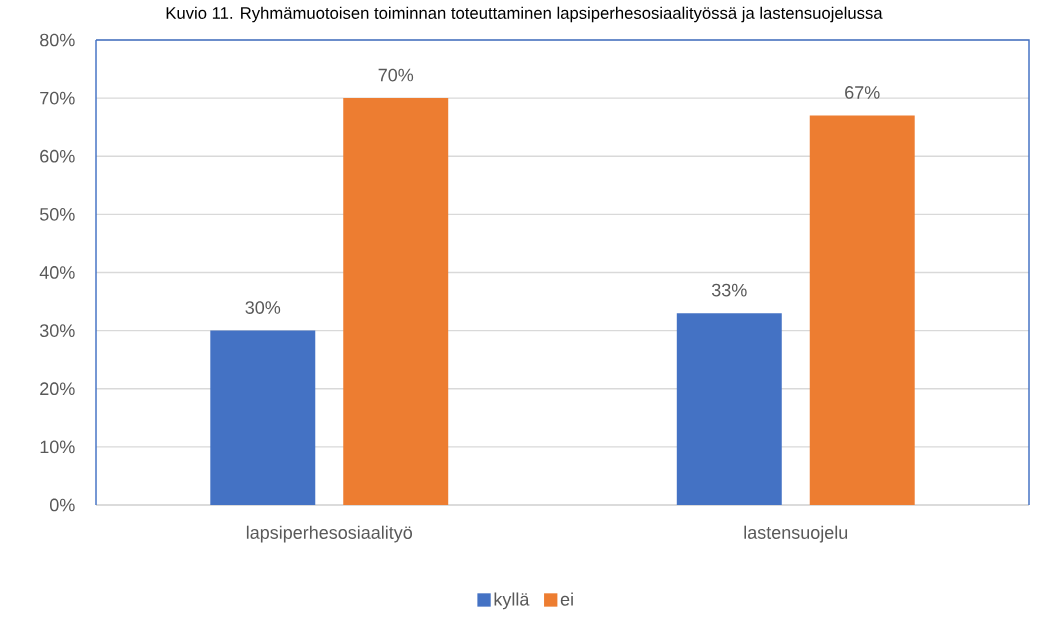 Image resolution: width=1048 pixels, height=630 pixels. What do you see at coordinates (396, 75) in the screenshot?
I see `data-label: 70%` at bounding box center [396, 75].